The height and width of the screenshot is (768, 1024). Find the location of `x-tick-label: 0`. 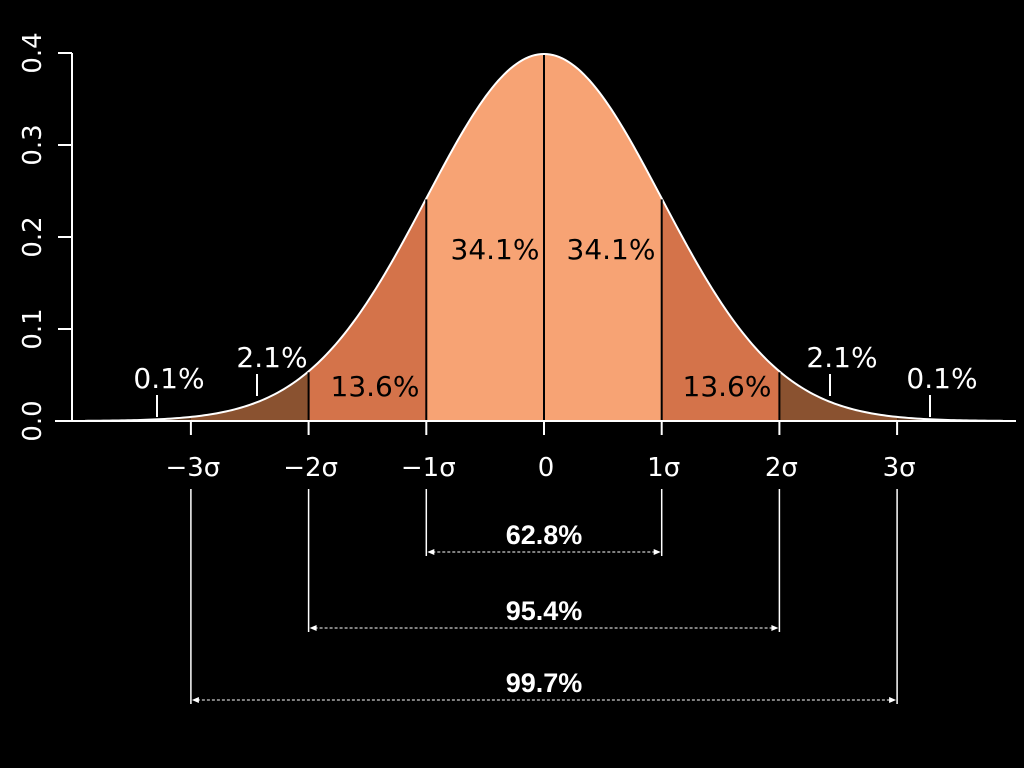

x-tick-label: 0 is located at coordinates (546, 468).